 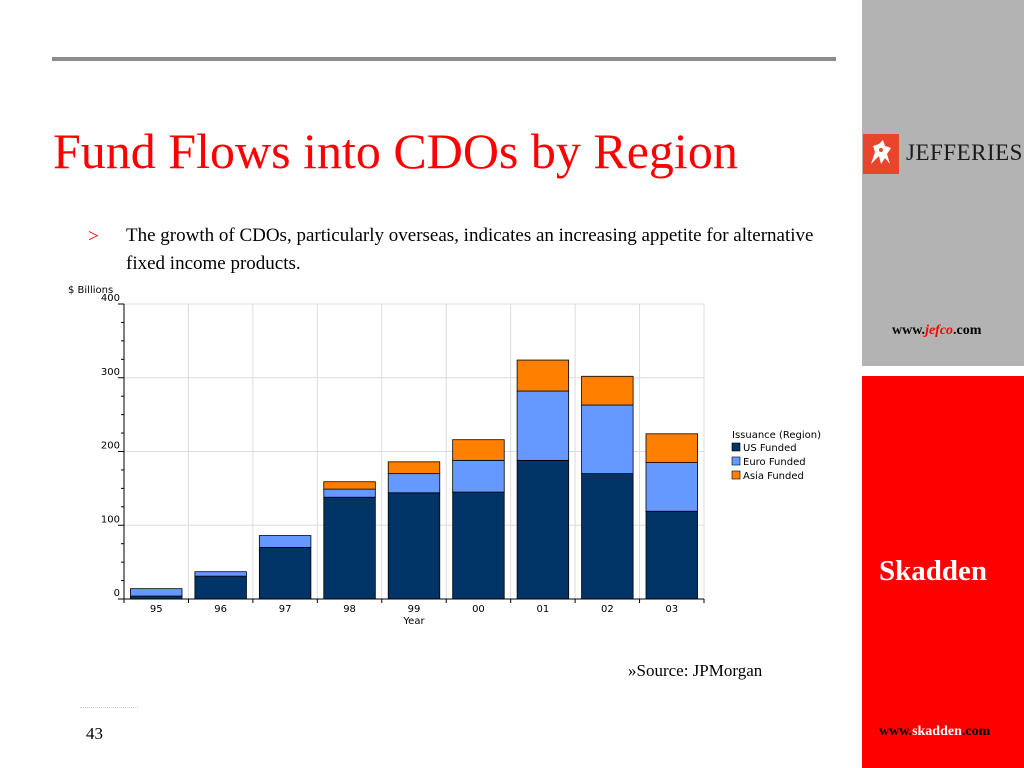 I want to click on slide-title: Fund Flows into CDOs by Region, so click(x=395, y=151).